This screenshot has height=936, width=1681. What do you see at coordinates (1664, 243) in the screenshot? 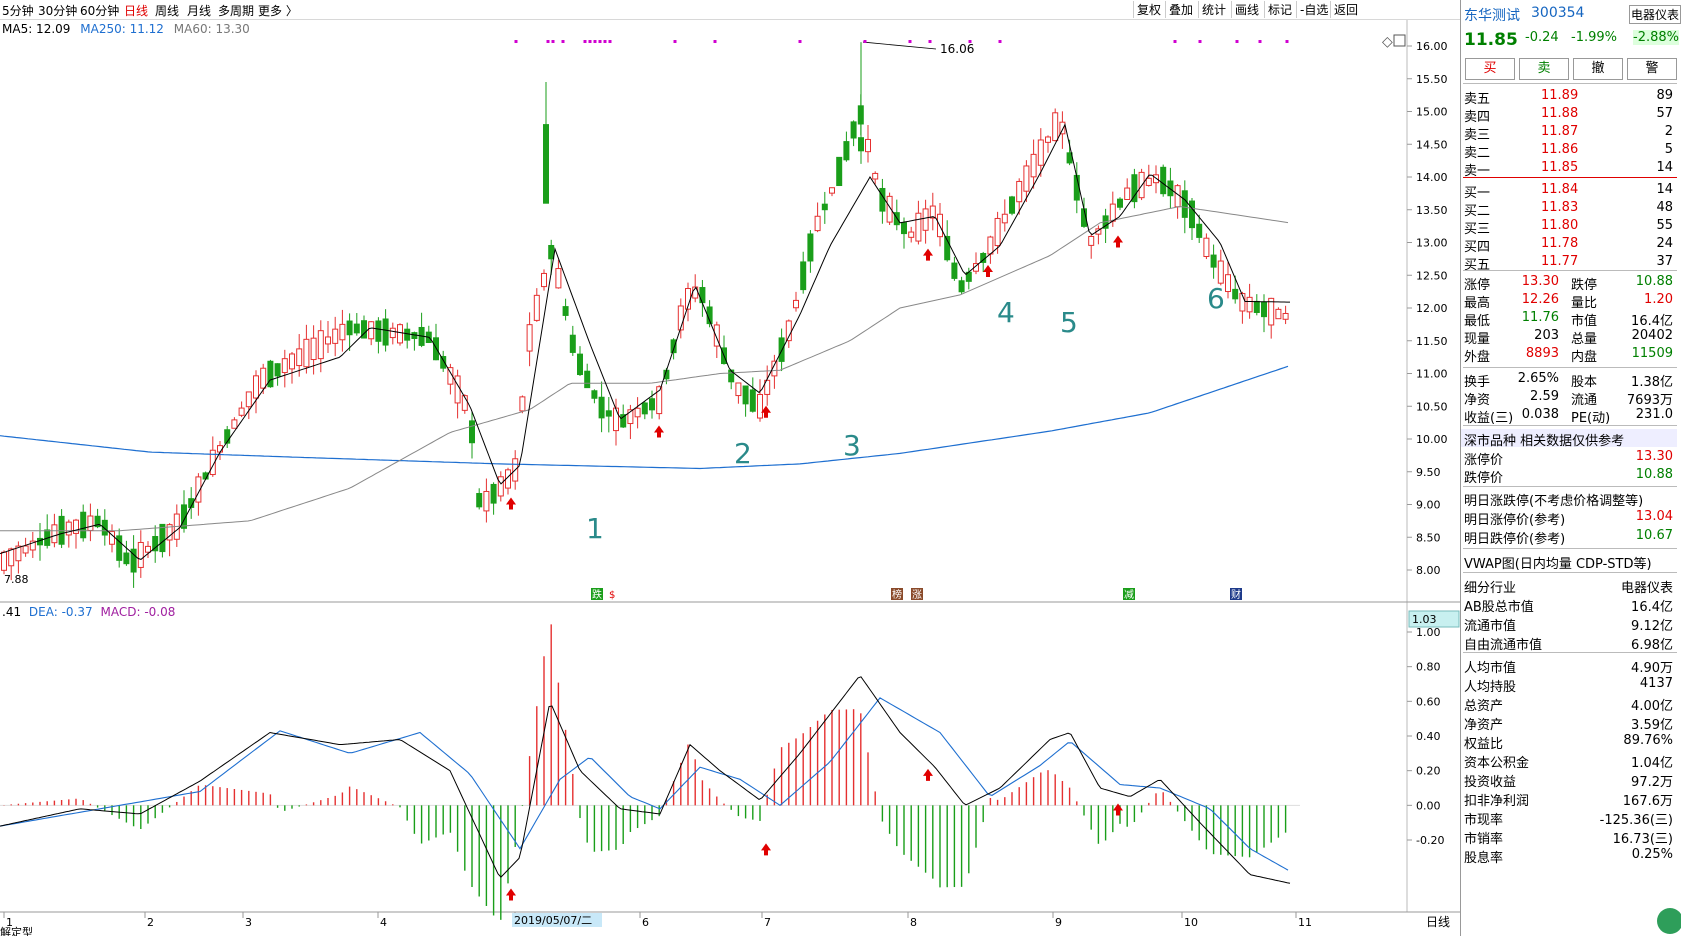
I see `level-volume: 24` at bounding box center [1664, 243].